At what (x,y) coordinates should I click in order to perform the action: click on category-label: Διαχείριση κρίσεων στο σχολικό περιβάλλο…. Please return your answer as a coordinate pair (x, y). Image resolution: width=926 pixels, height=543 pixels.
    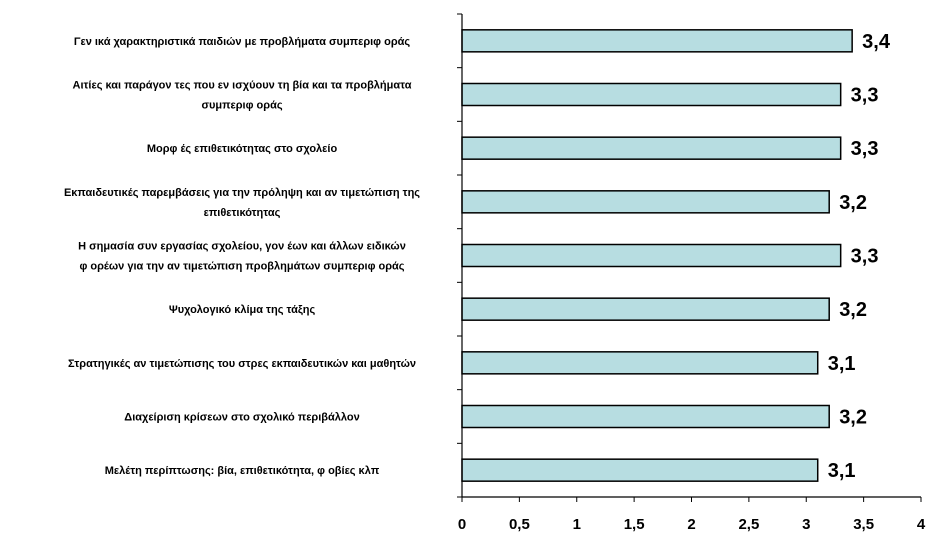
    Looking at the image, I should click on (241, 418).